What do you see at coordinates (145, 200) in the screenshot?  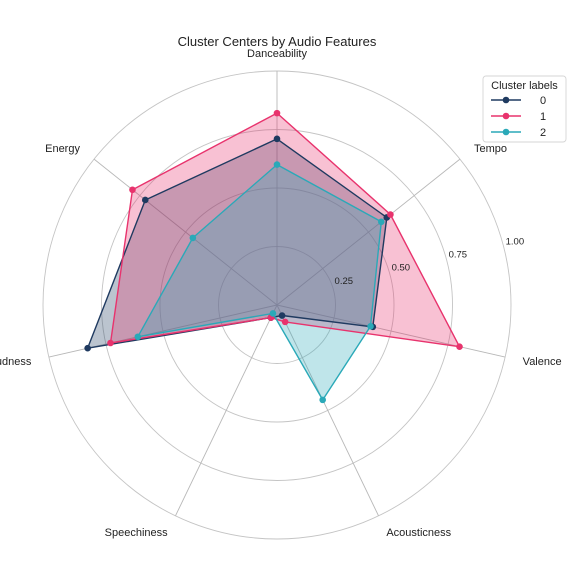 I see `cluster-0-point-energy` at bounding box center [145, 200].